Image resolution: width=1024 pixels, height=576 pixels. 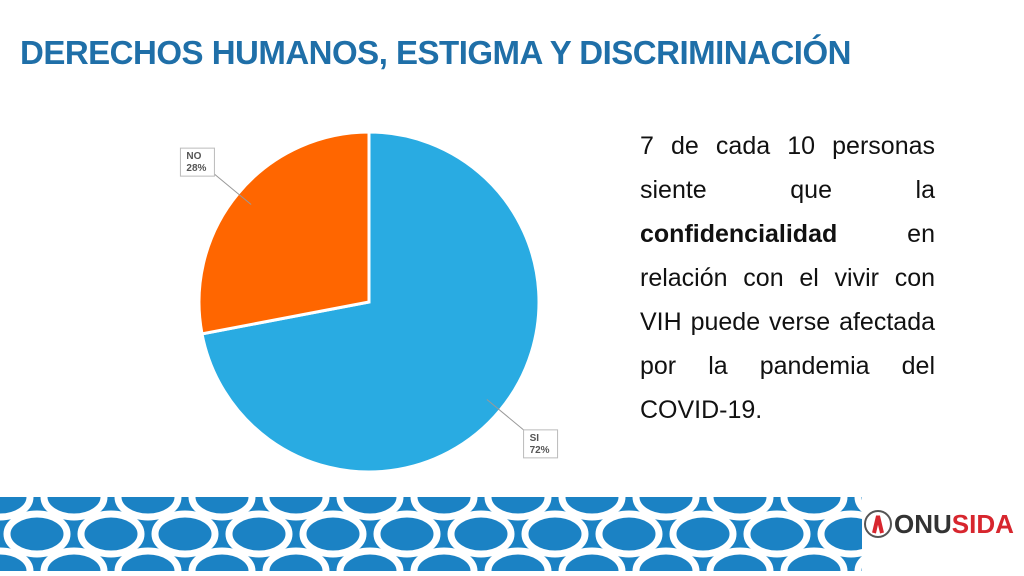 What do you see at coordinates (982, 523) in the screenshot?
I see `logo-text: SIDA` at bounding box center [982, 523].